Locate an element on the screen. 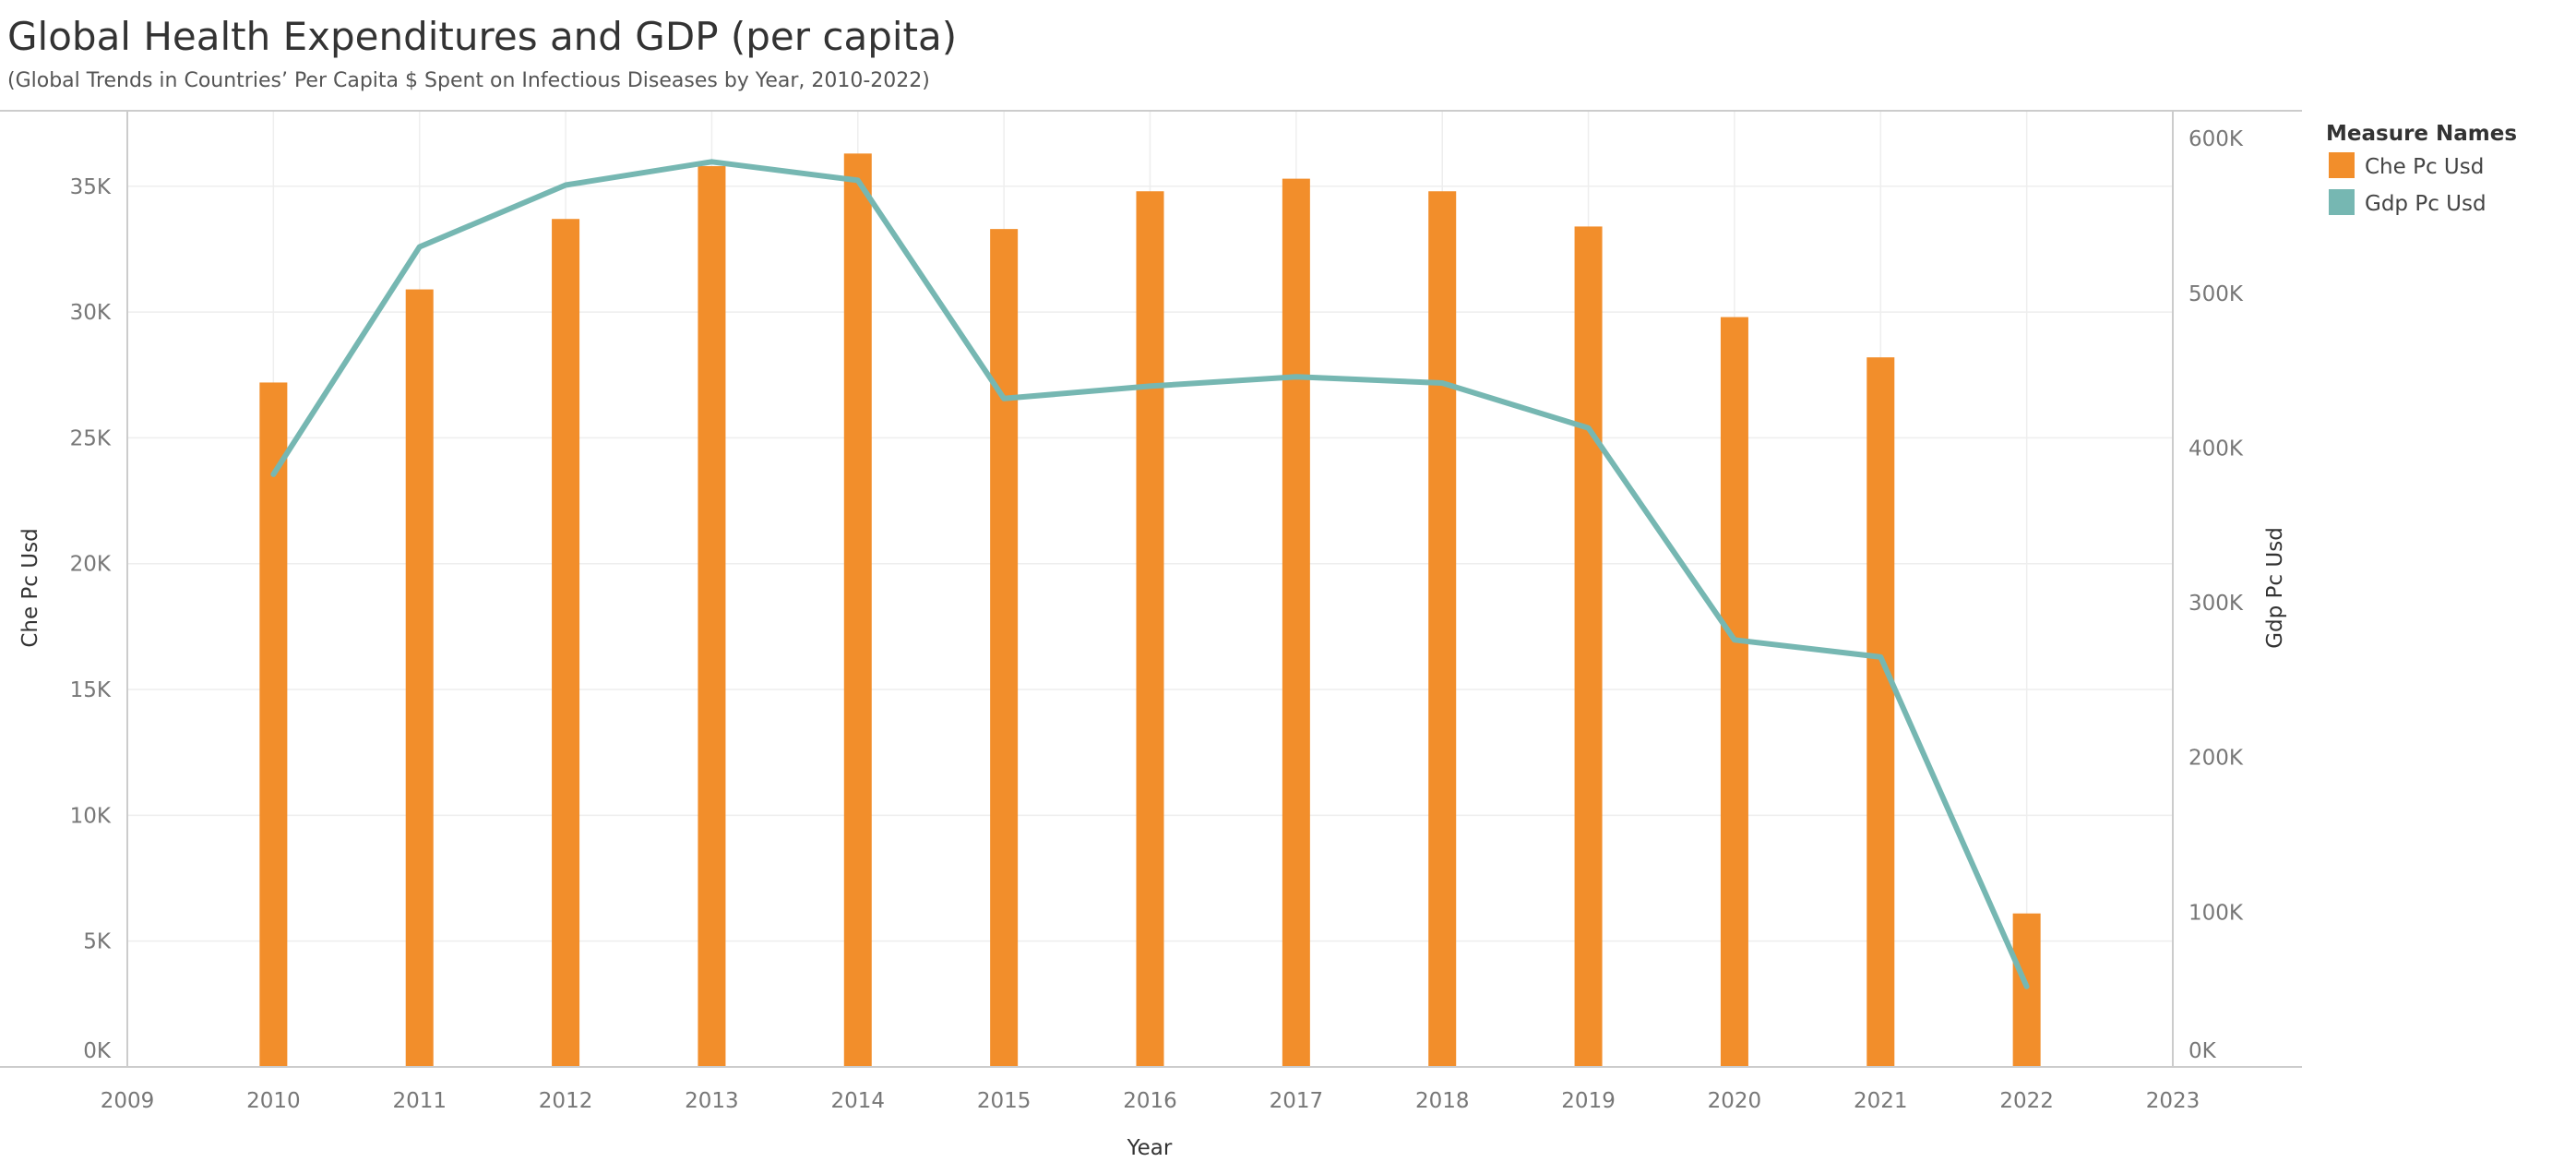 Image resolution: width=2576 pixels, height=1174 pixels. x-tick-label: 2023 is located at coordinates (2173, 1101).